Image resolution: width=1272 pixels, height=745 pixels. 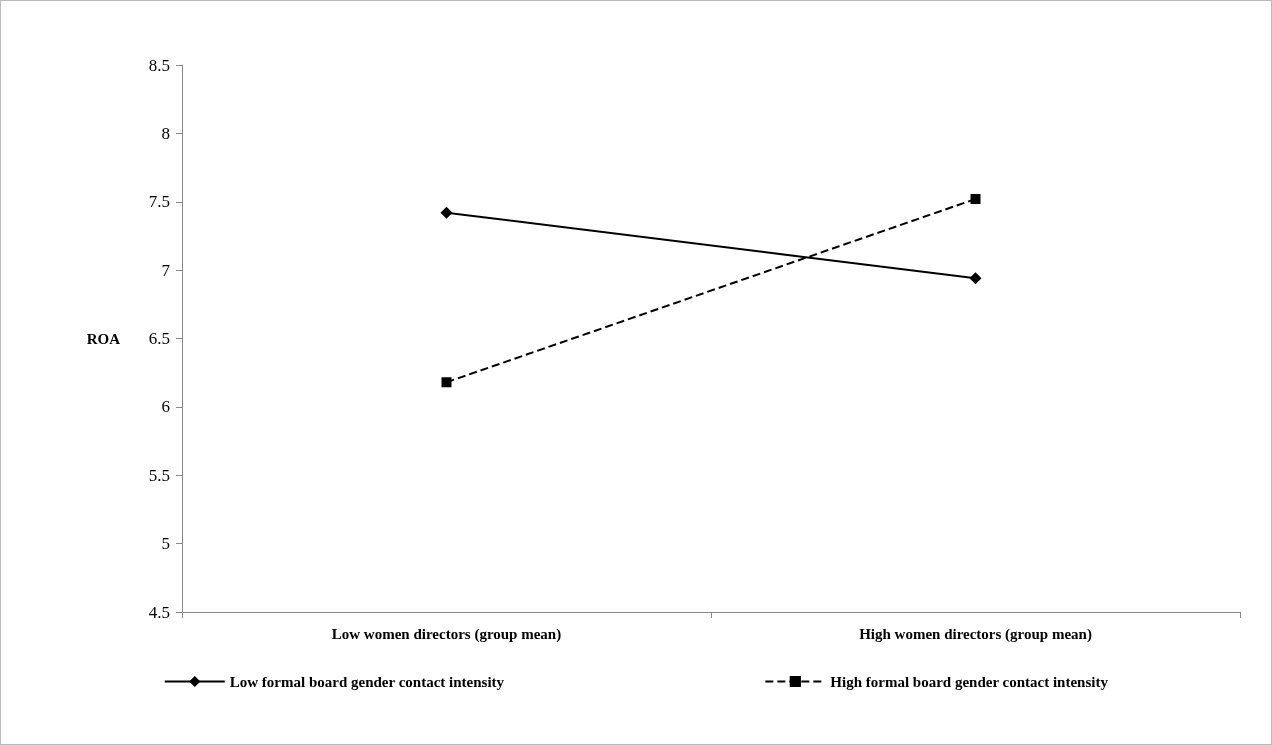 I want to click on y-tick-label: 8.5, so click(x=159, y=65).